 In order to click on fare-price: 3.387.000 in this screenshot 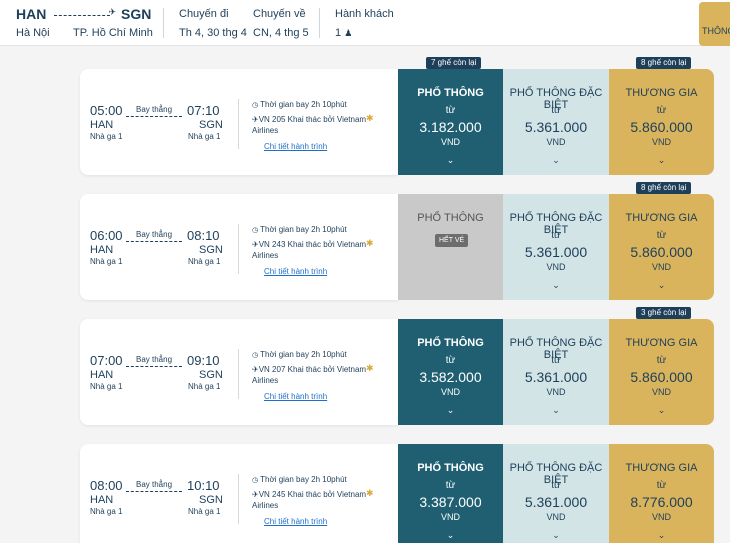, I will do `click(450, 502)`.